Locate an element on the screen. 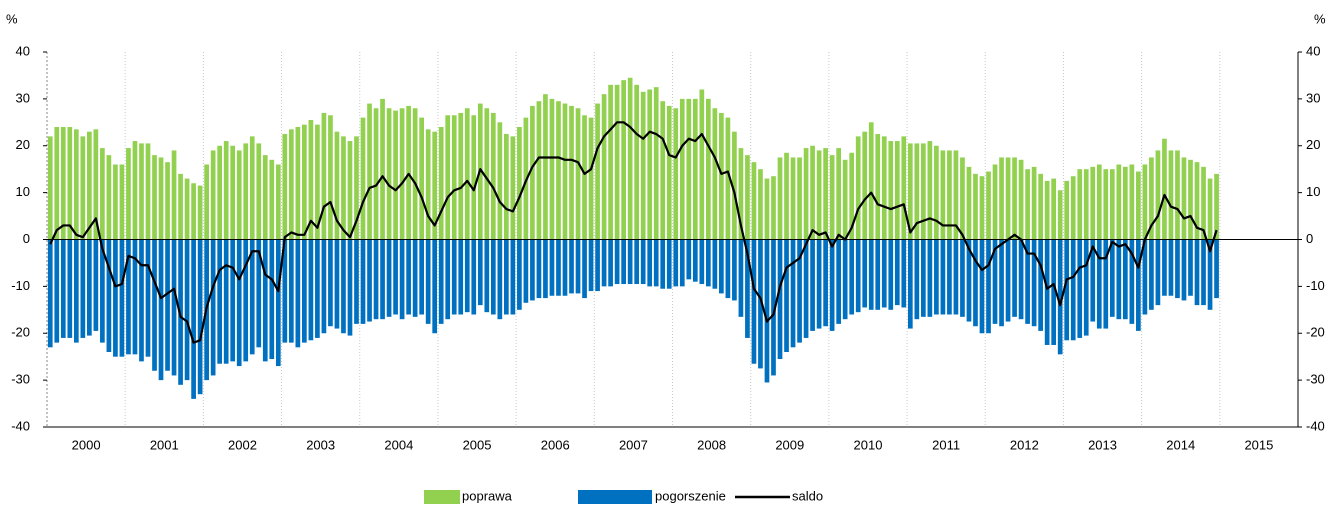  legend-label: poprawa is located at coordinates (487, 495).